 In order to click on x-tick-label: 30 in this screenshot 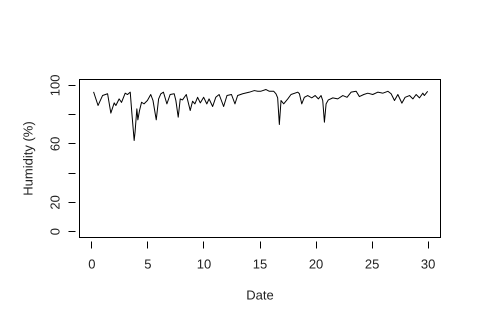, I will do `click(428, 264)`.